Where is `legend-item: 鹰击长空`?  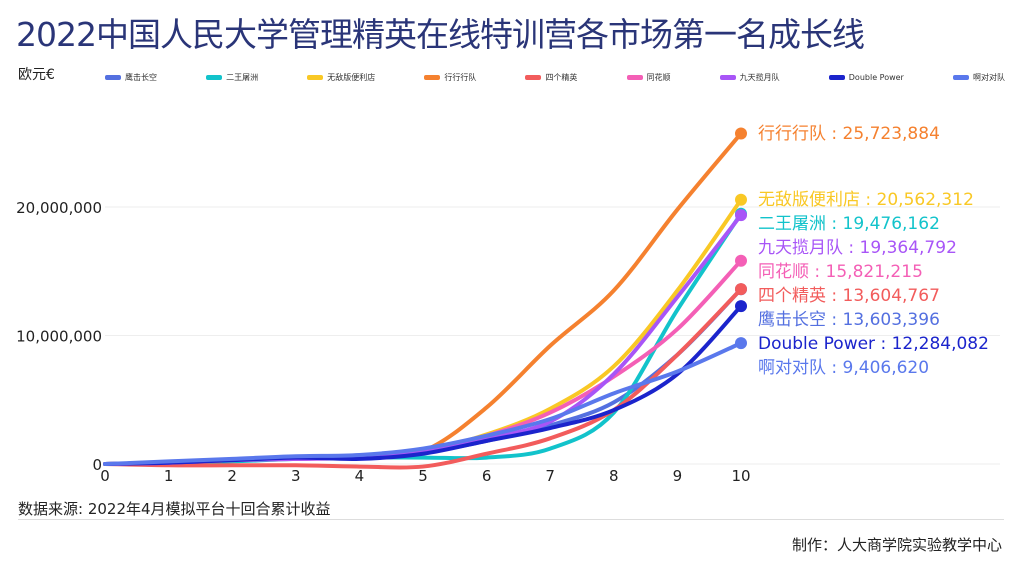 legend-item: 鹰击长空 is located at coordinates (131, 77).